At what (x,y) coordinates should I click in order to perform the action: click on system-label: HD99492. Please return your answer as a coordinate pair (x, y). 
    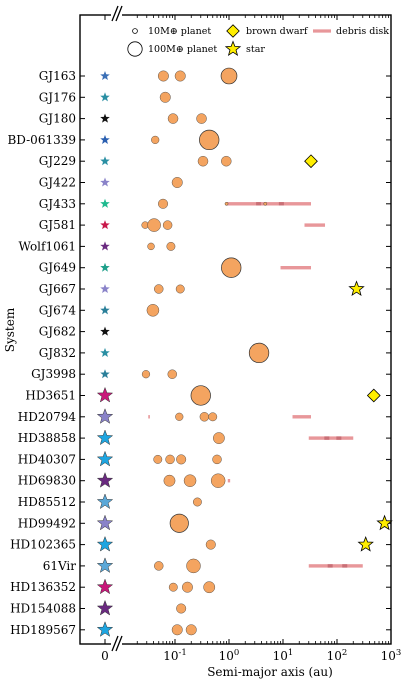
    Looking at the image, I should click on (47, 523).